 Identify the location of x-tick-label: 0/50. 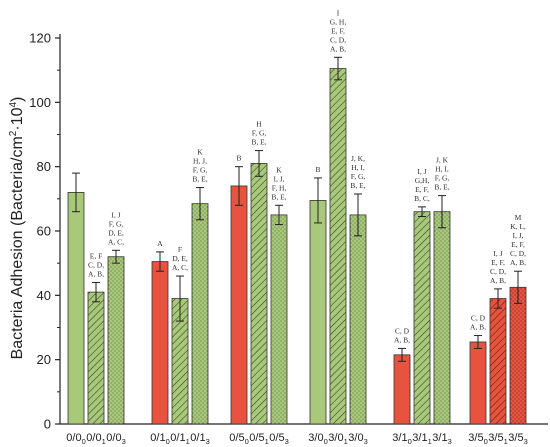
(238, 439).